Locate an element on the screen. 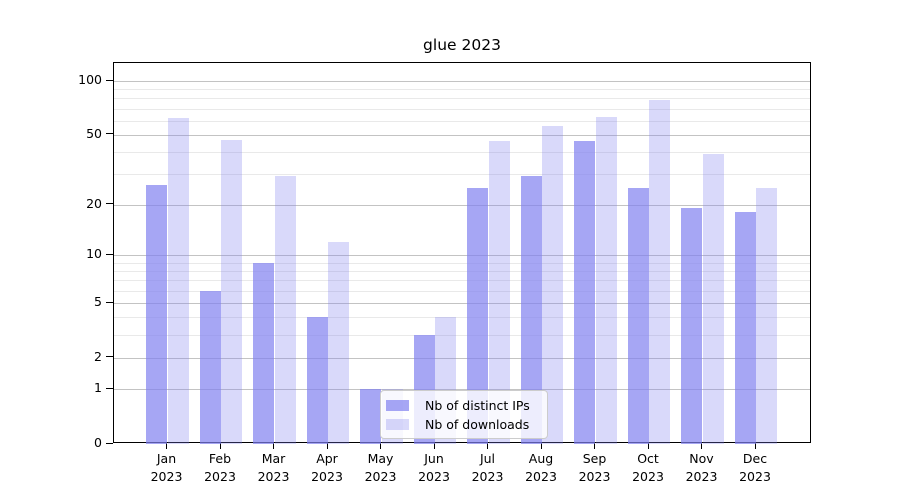 This screenshot has width=900, height=500. x-tick-label-nov: Nov 2023 is located at coordinates (701, 467).